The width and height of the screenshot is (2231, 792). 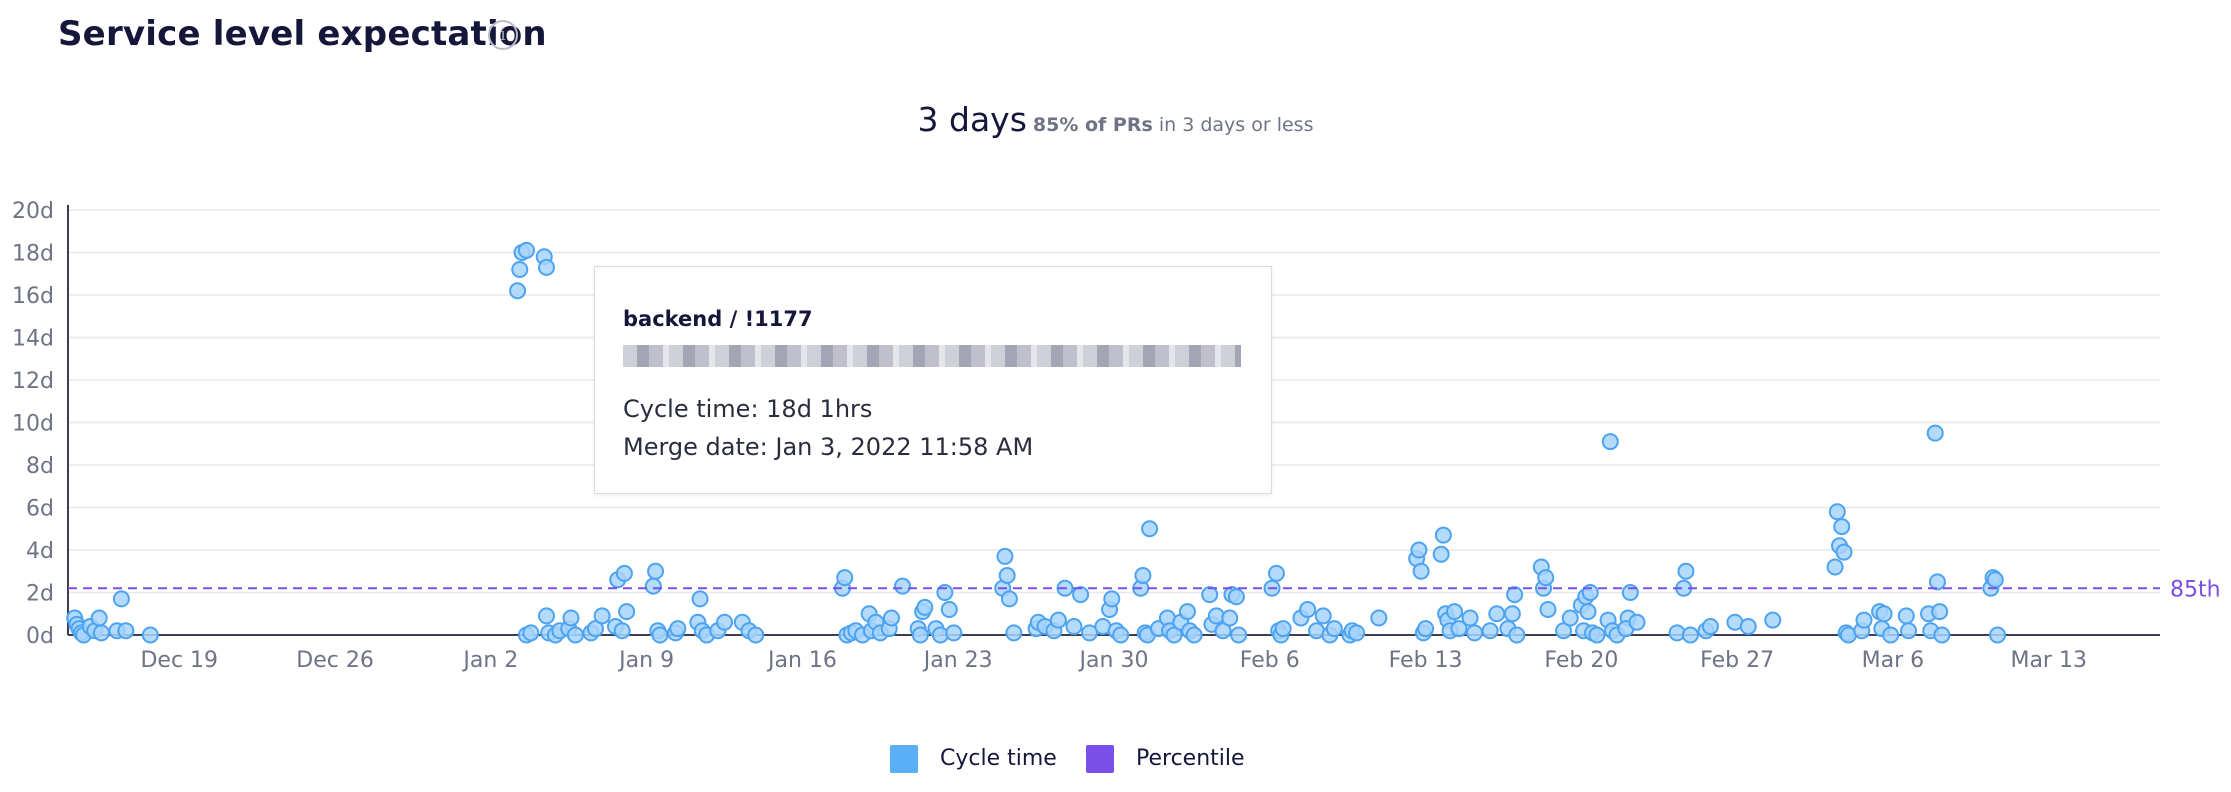 I want to click on tooltip-cycle-time: Cycle time: 18d 1hrs, so click(x=748, y=409).